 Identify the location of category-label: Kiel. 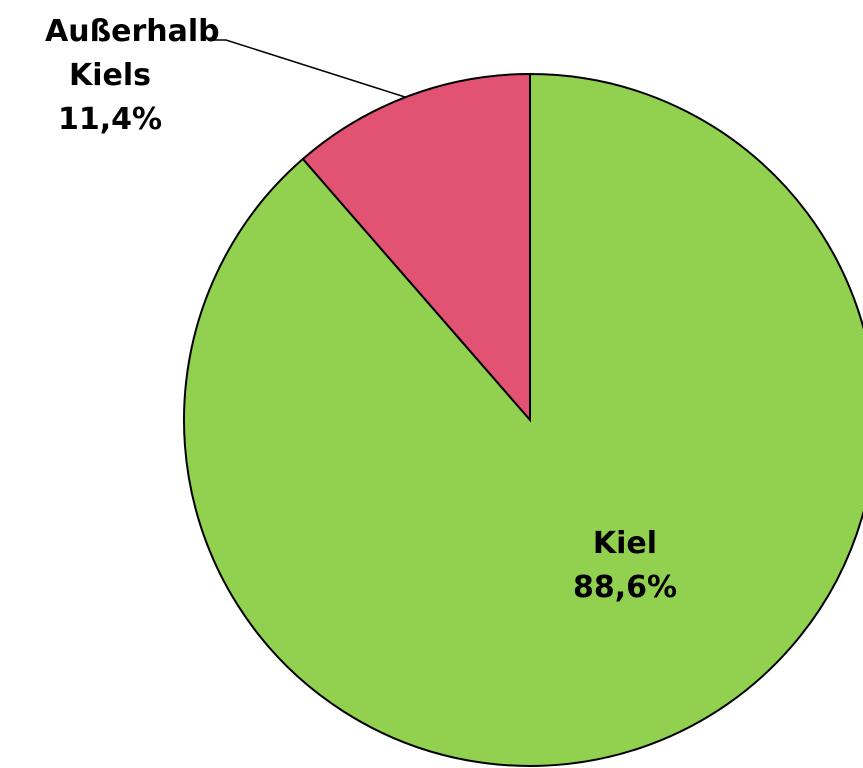
(625, 543).